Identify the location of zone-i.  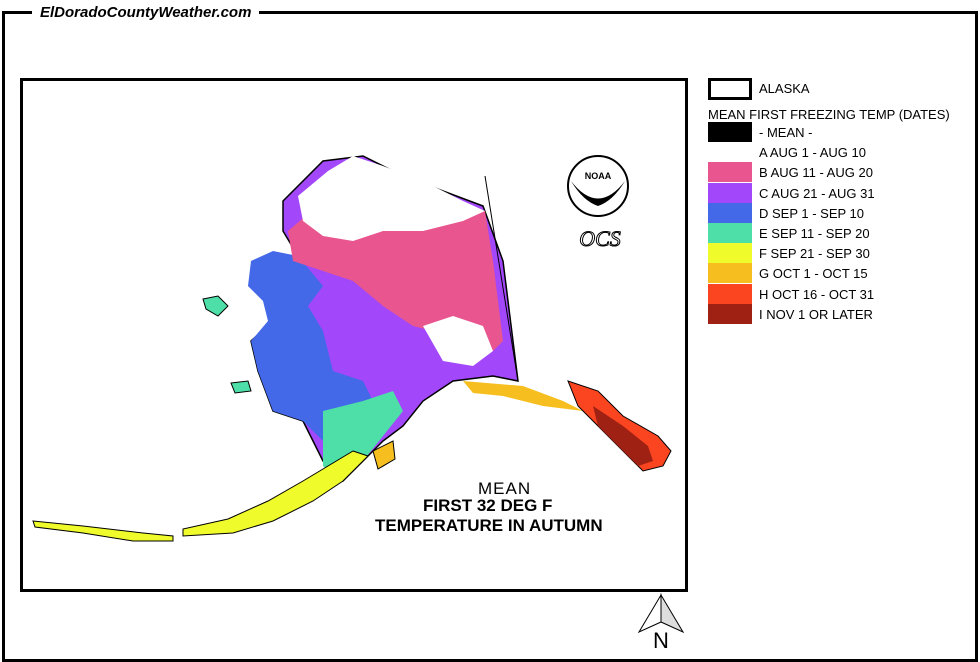
(623, 436).